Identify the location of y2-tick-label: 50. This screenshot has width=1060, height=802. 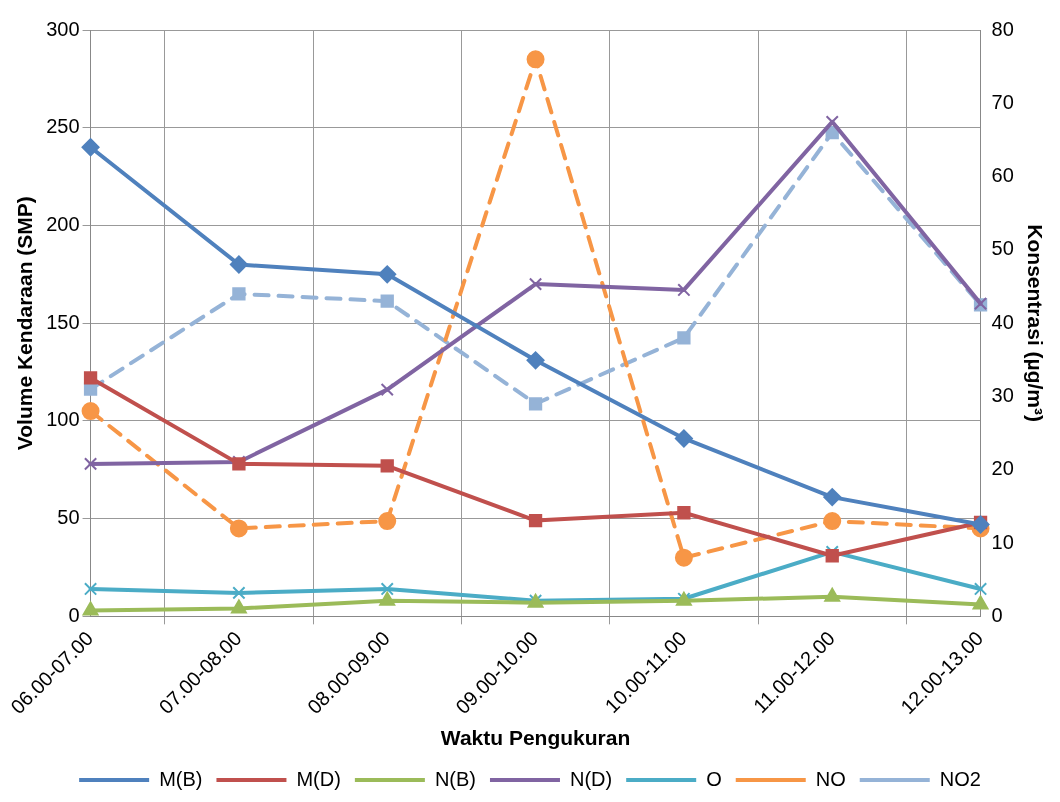
(1002, 248).